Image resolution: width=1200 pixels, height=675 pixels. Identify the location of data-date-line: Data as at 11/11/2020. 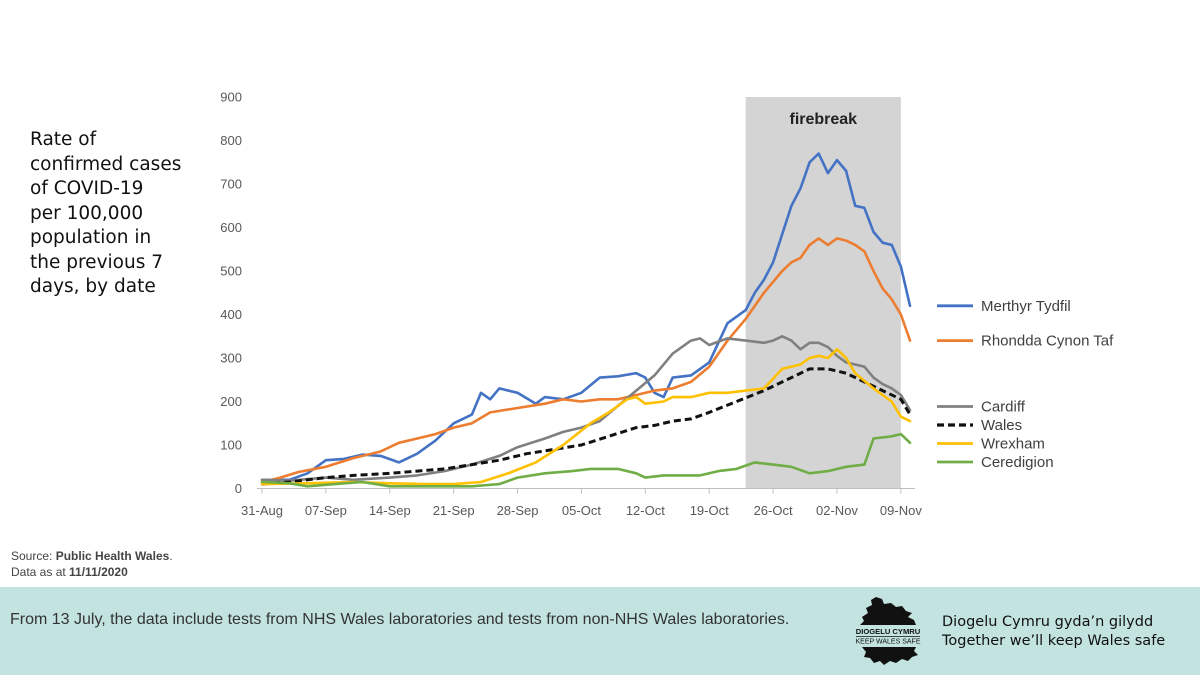
(92, 572).